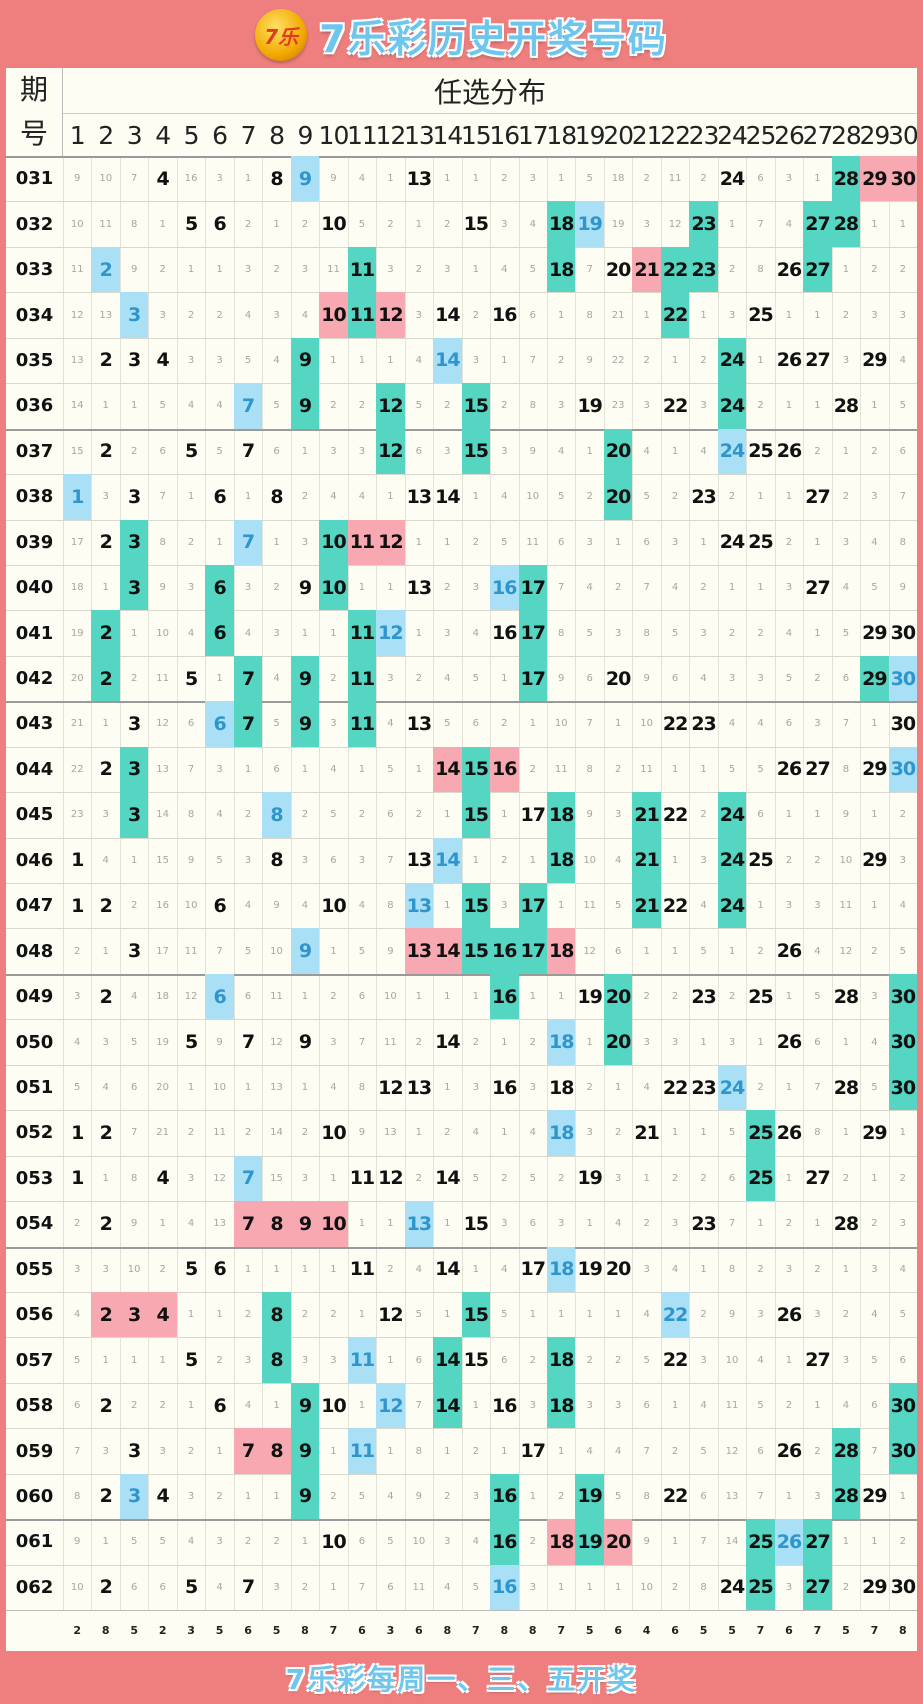 The image size is (923, 1704). I want to click on drawn-number: 3, so click(134, 542).